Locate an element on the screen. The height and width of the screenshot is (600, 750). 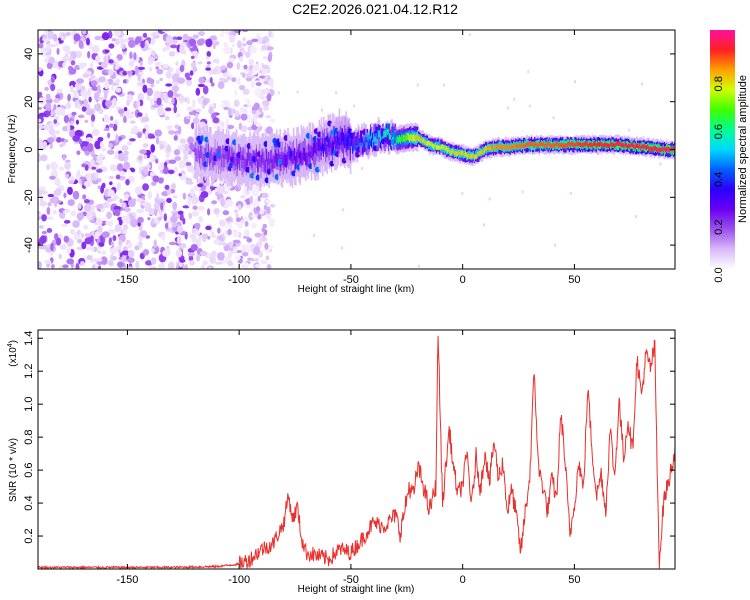
figure-title: C2E2.2026.021.04.12.R12 is located at coordinates (375, 9).